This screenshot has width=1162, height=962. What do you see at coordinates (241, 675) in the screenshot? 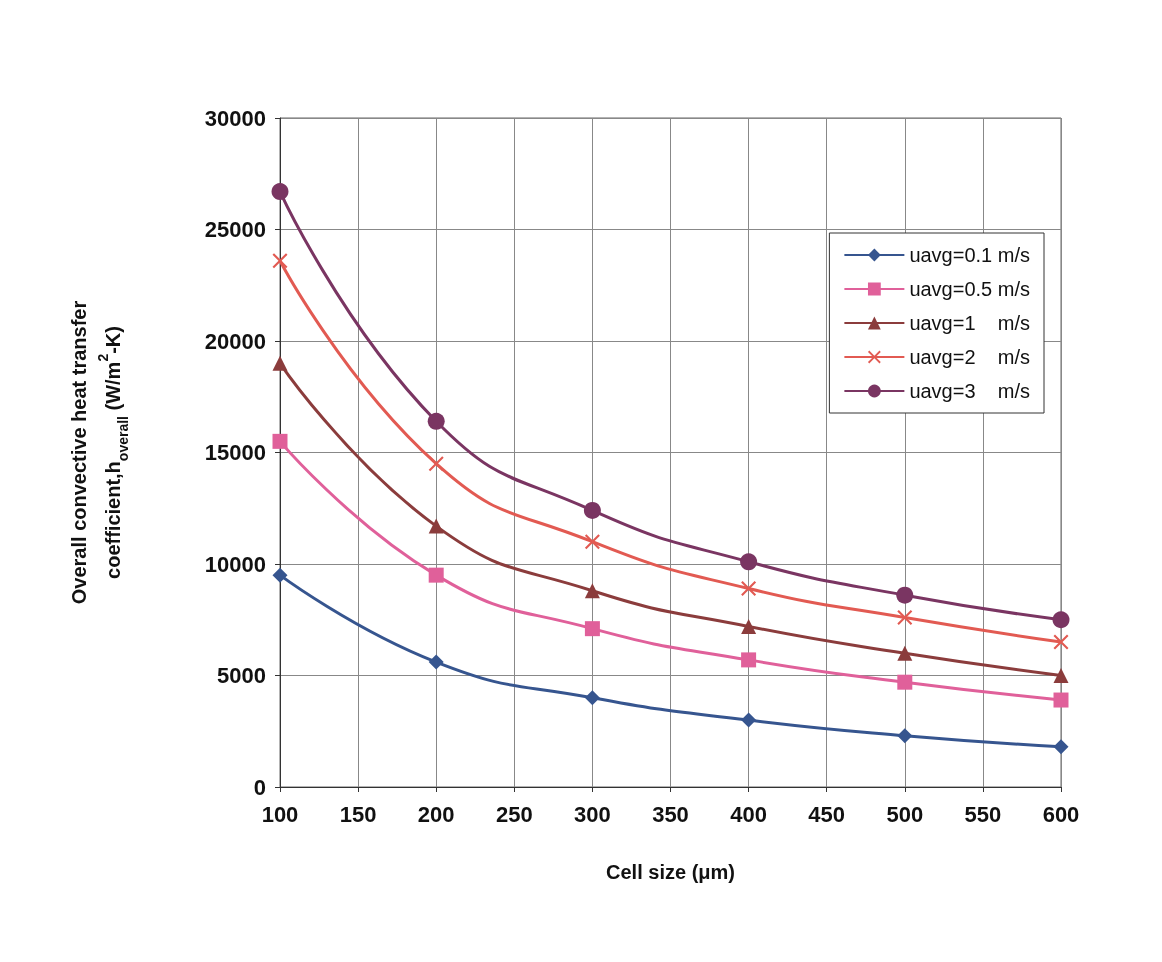
I see `y-tick-label: 5000` at bounding box center [241, 675].